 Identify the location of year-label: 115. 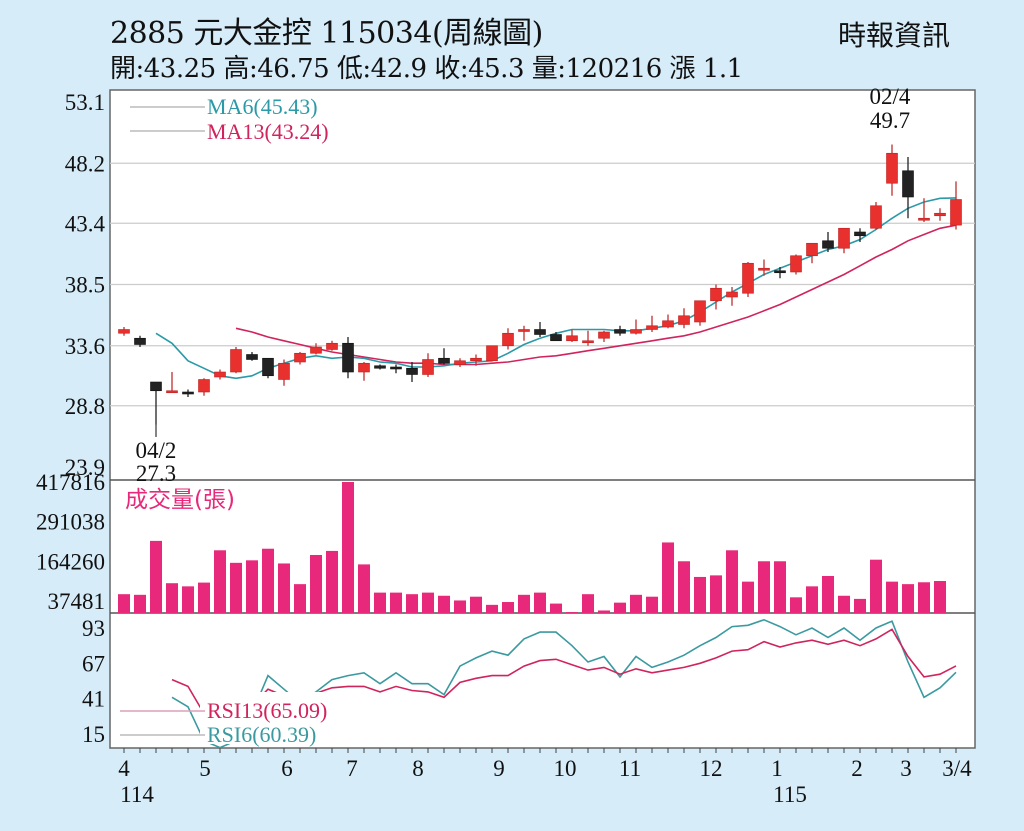
(790, 794).